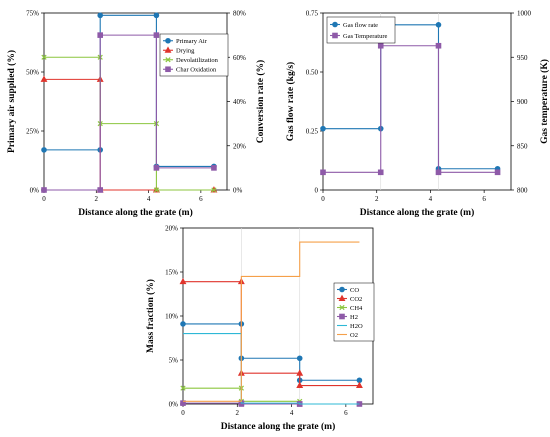 The width and height of the screenshot is (550, 437). I want to click on y2-tick-label: 1000, so click(524, 14).